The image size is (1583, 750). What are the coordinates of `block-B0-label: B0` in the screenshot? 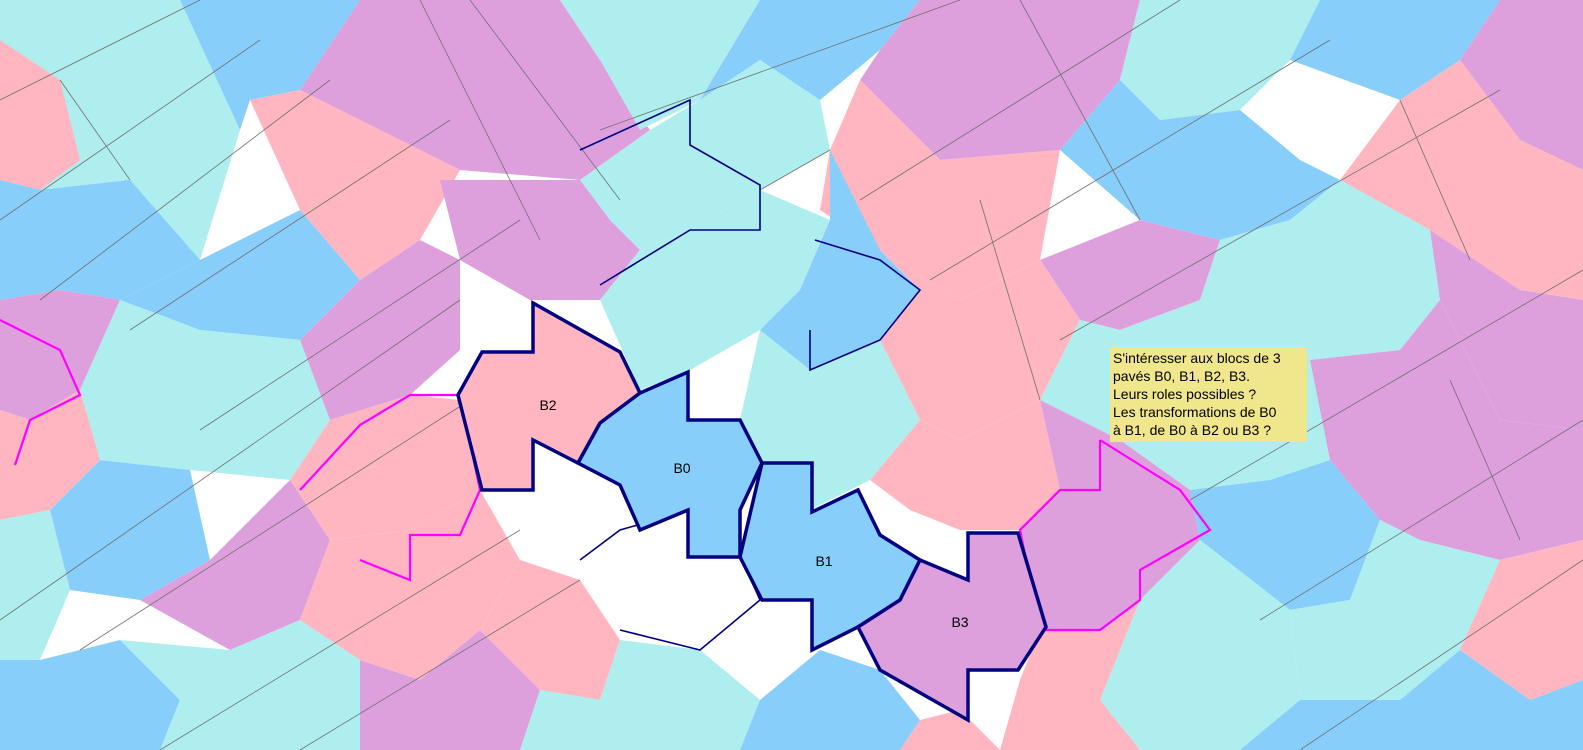 It's located at (681, 468).